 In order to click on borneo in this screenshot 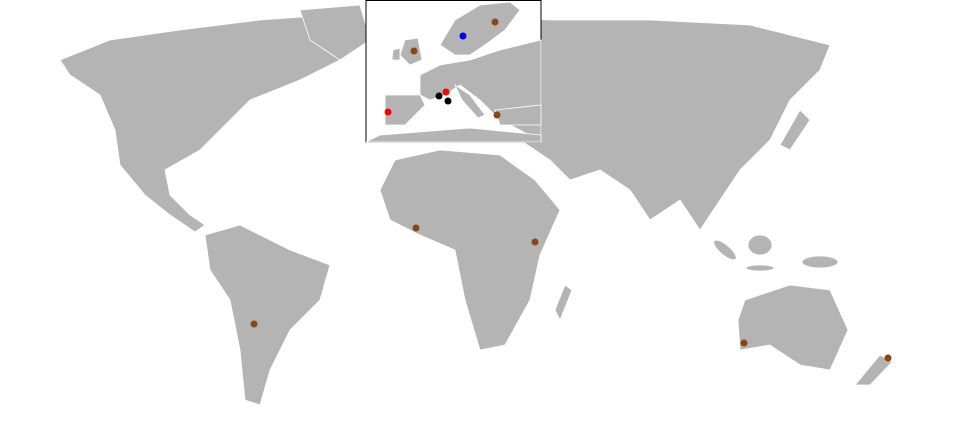, I will do `click(760, 245)`.